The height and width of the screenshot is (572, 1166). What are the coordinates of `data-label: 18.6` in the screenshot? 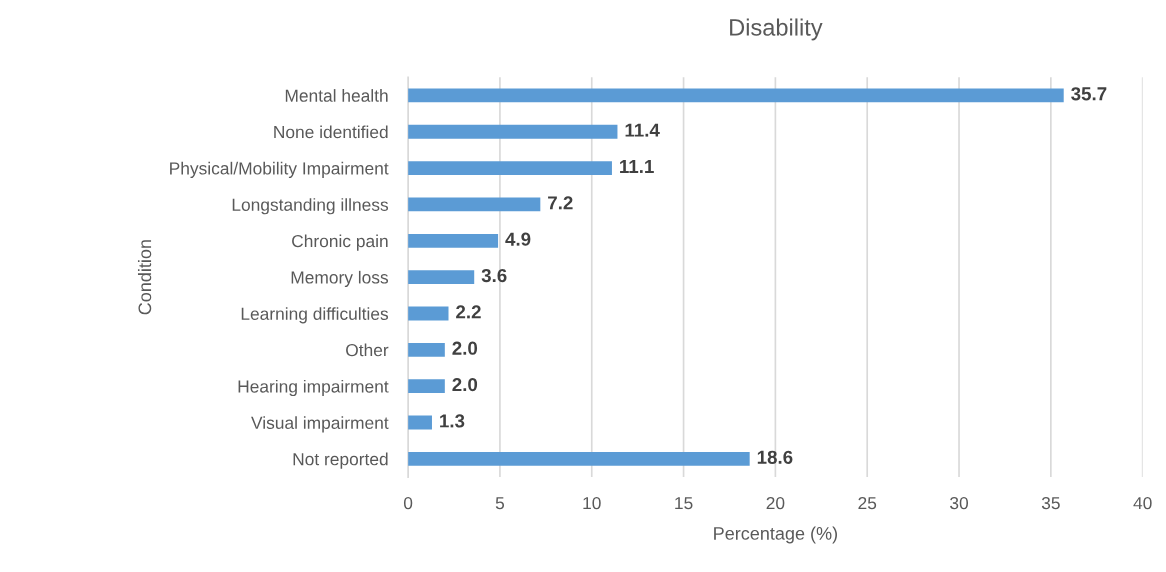 It's located at (775, 457).